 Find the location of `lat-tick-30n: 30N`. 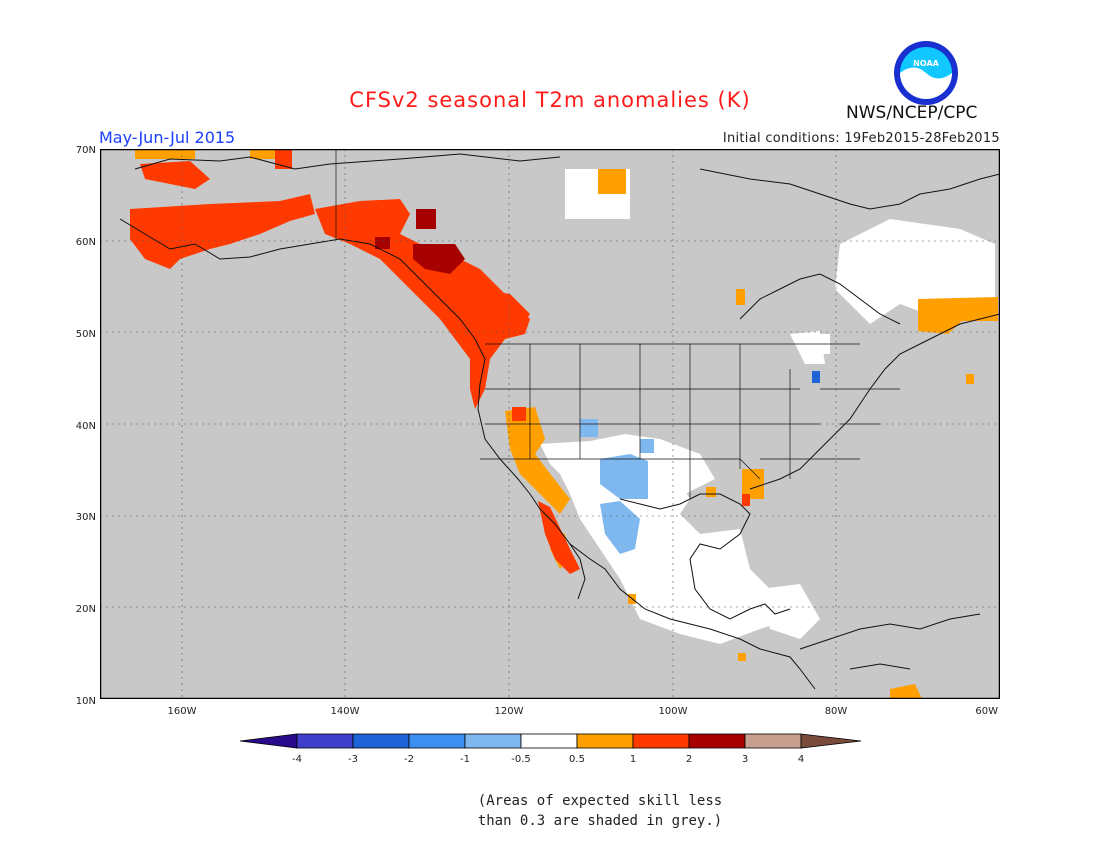

lat-tick-30n: 30N is located at coordinates (86, 517).